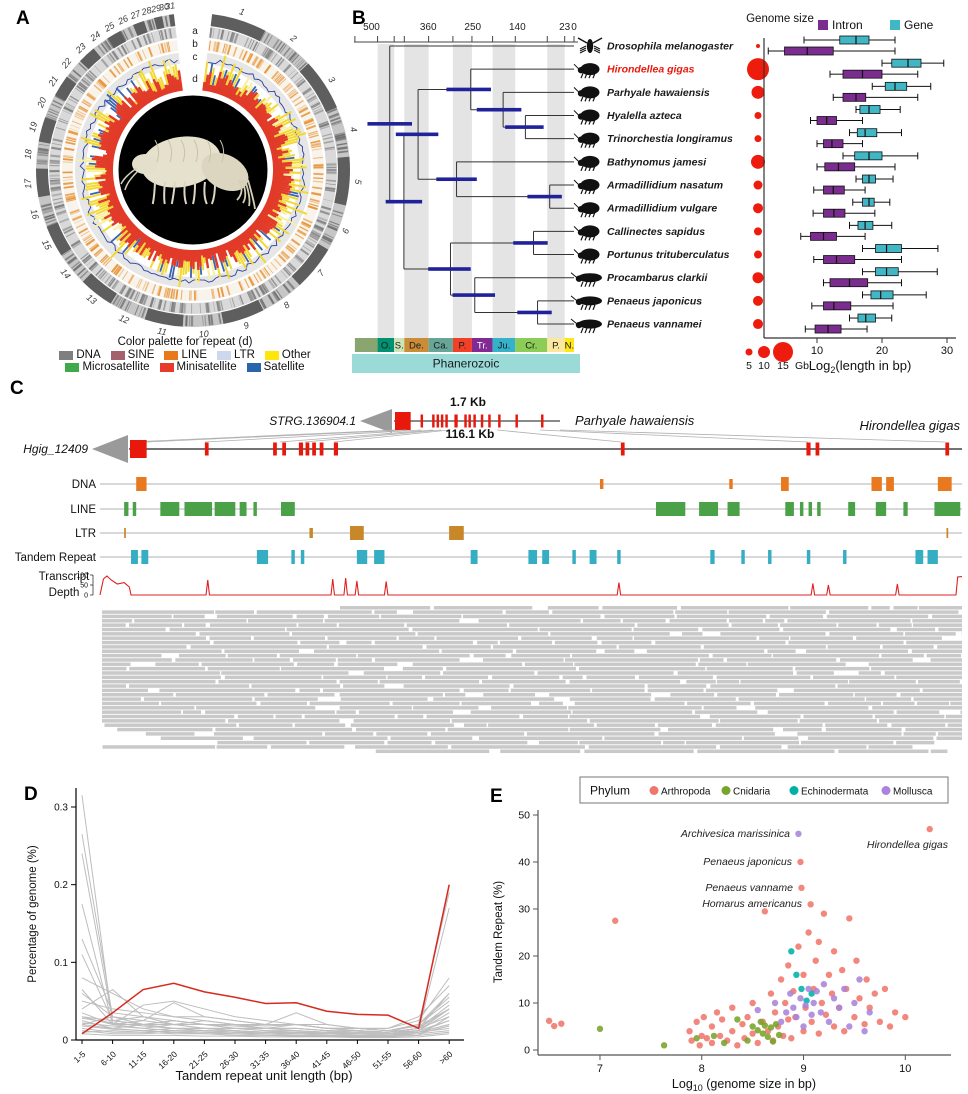 Image resolution: width=968 pixels, height=1094 pixels. Describe the element at coordinates (635, 420) in the screenshot. I see `species-top: Parhyale hawaiensis` at that location.